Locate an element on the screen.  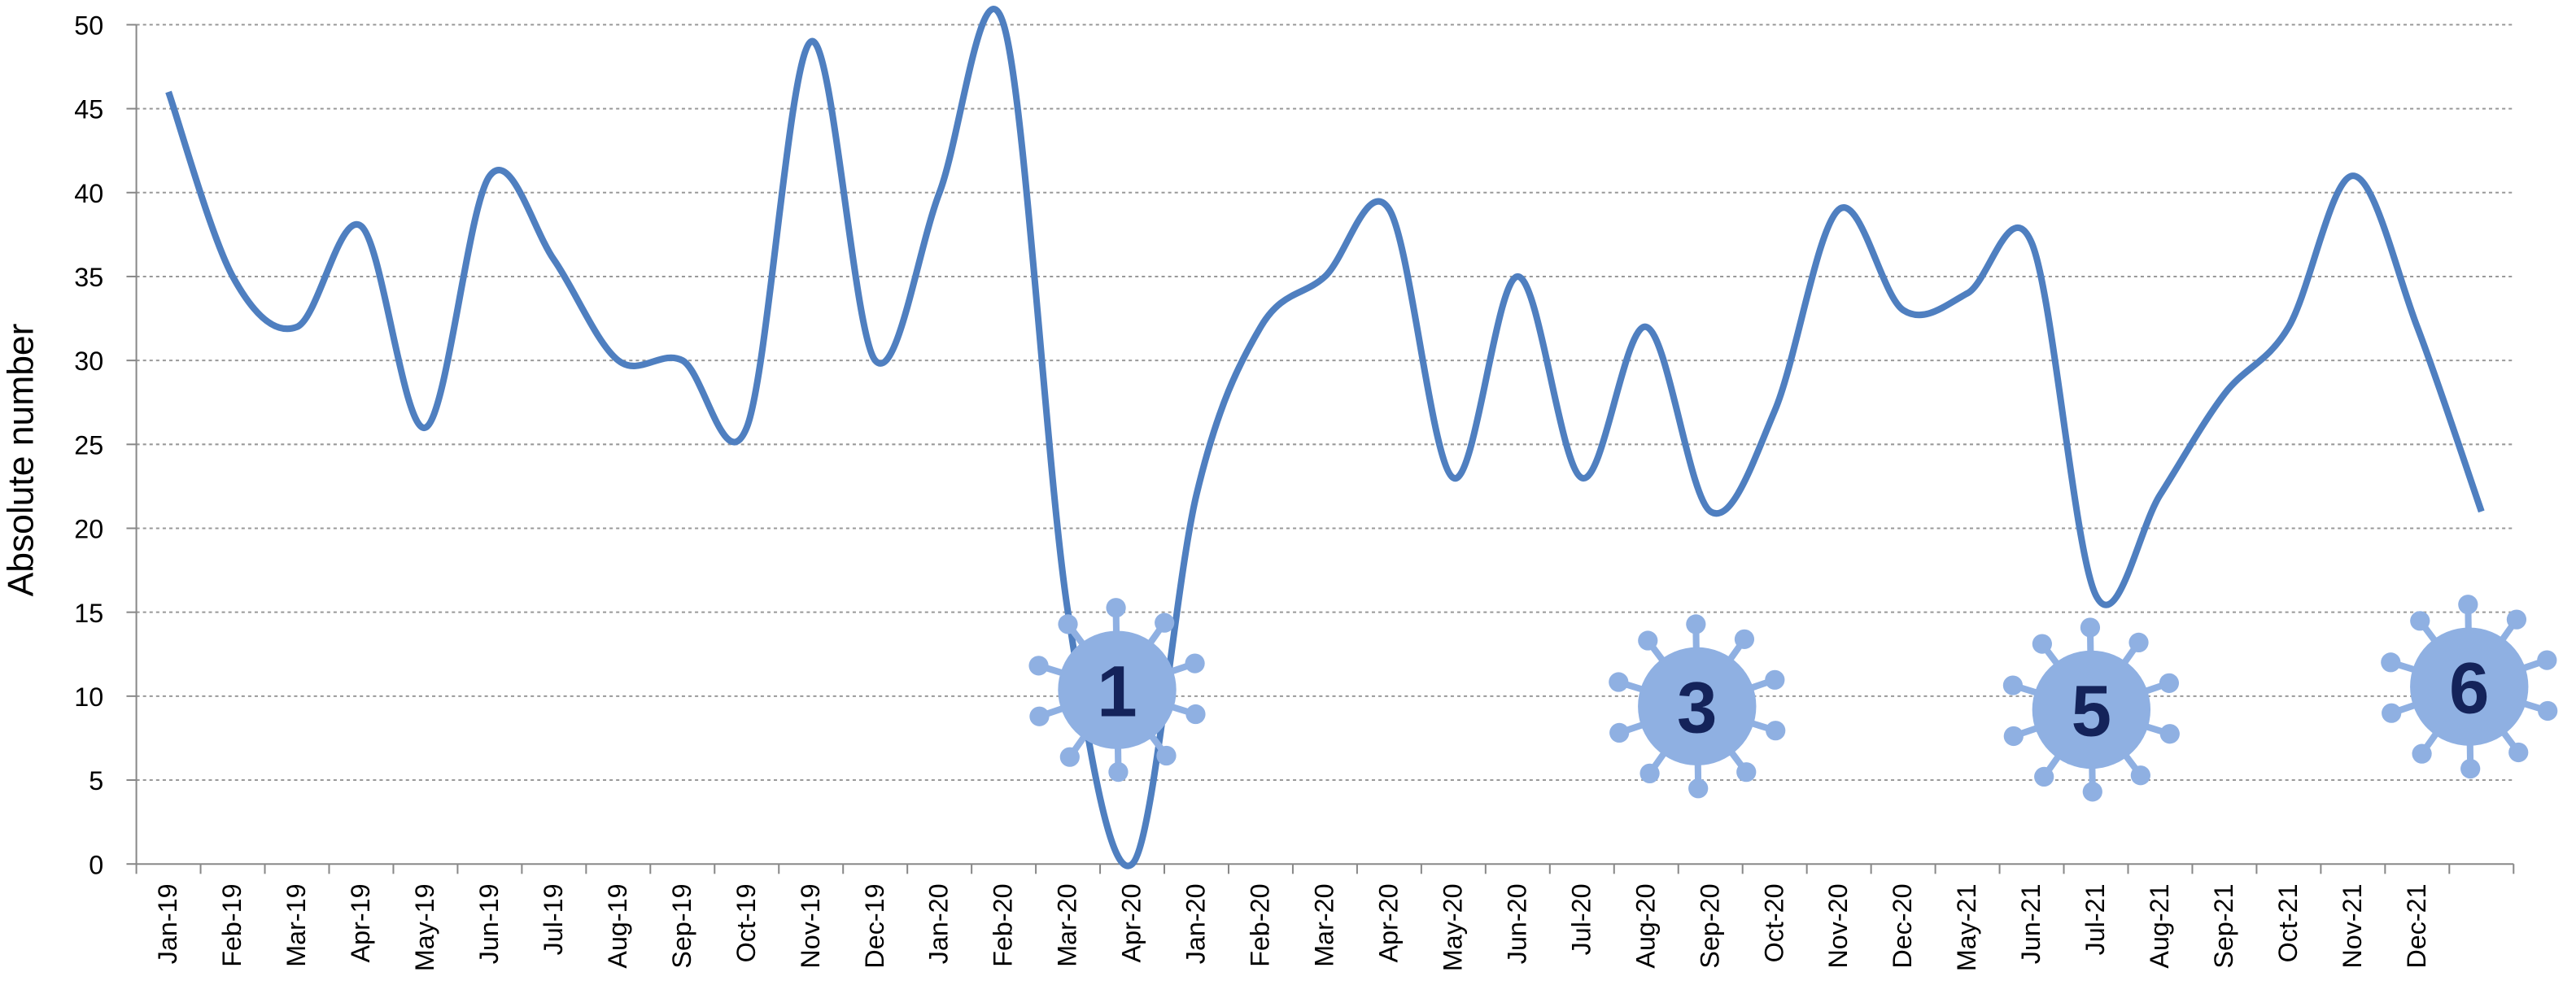
x-tick-label: Sep-21 is located at coordinates (2223, 925).